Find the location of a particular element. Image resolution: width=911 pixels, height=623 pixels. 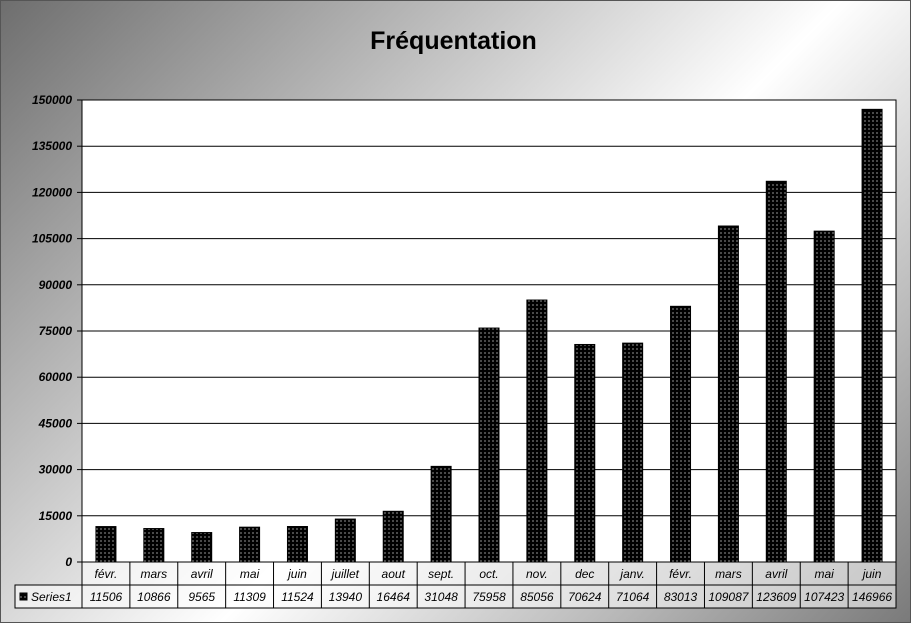

y-tick-label: 0 is located at coordinates (68, 562).